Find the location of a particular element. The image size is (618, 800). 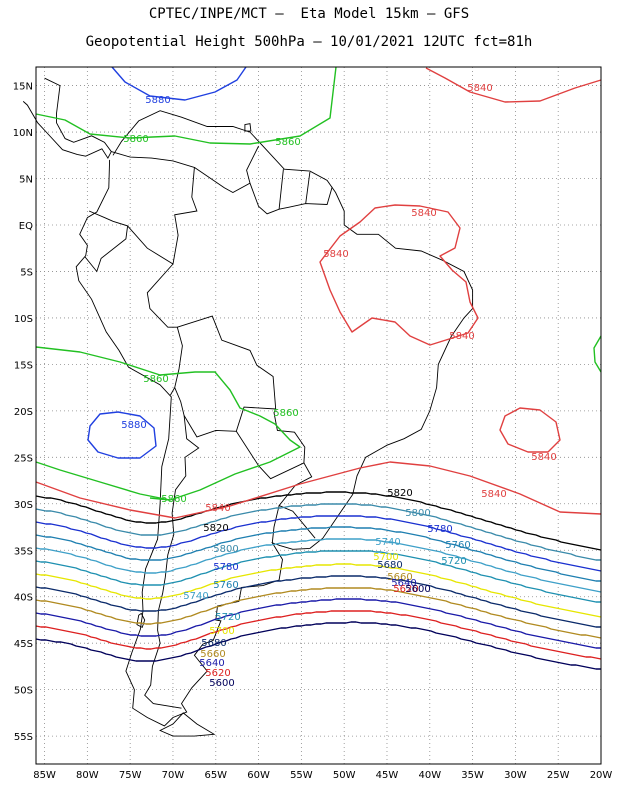

lon-tick-label: 60W is located at coordinates (258, 775).